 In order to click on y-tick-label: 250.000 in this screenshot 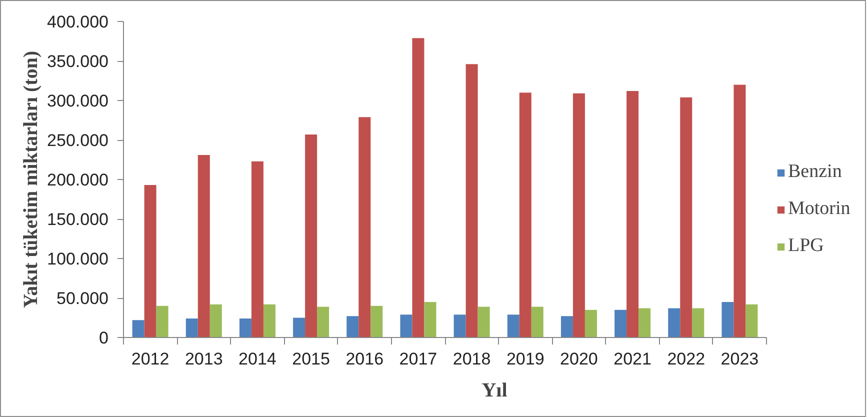, I will do `click(77, 140)`.